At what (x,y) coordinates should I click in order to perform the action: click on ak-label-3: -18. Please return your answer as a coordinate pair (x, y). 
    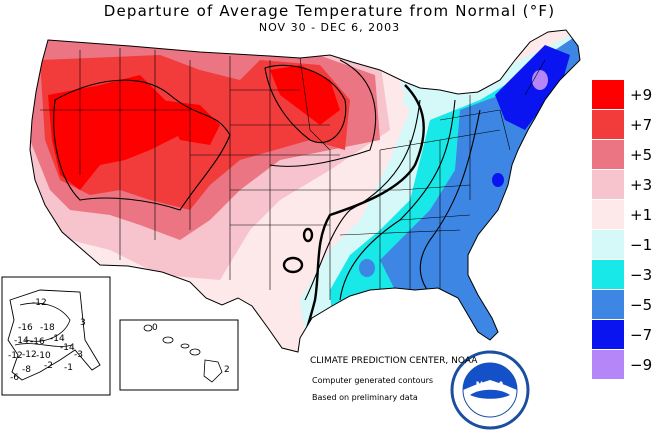
    Looking at the image, I should click on (47, 328).